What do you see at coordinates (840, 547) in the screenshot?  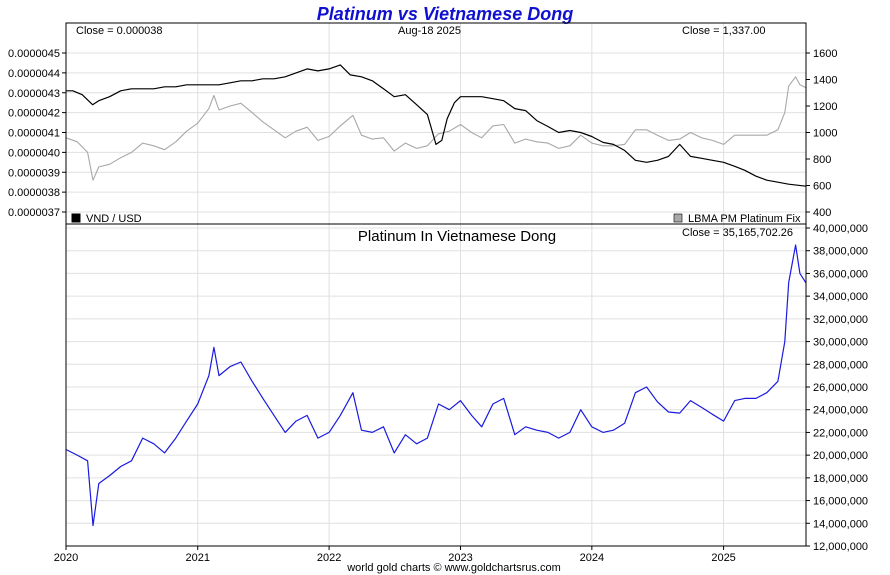 I see `bottom-right-tick-label-0: 12,000,000` at bounding box center [840, 547].